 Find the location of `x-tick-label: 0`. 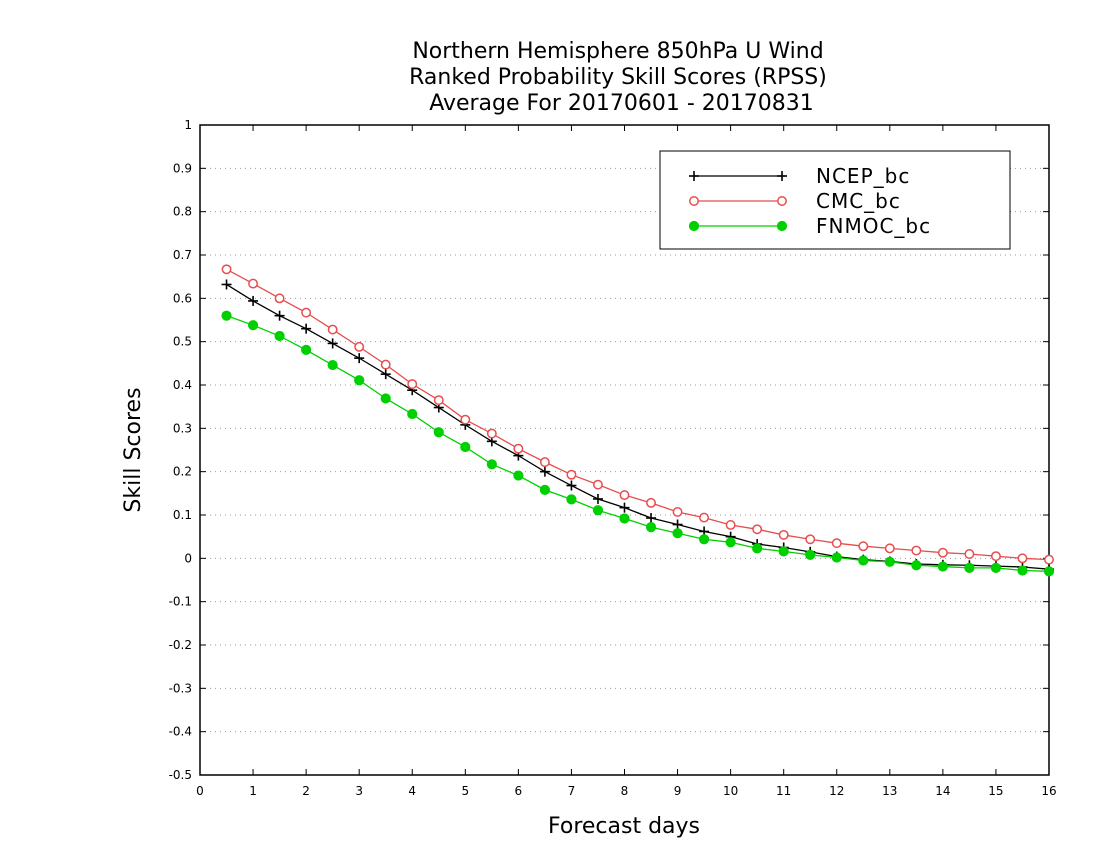

x-tick-label: 0 is located at coordinates (200, 791).